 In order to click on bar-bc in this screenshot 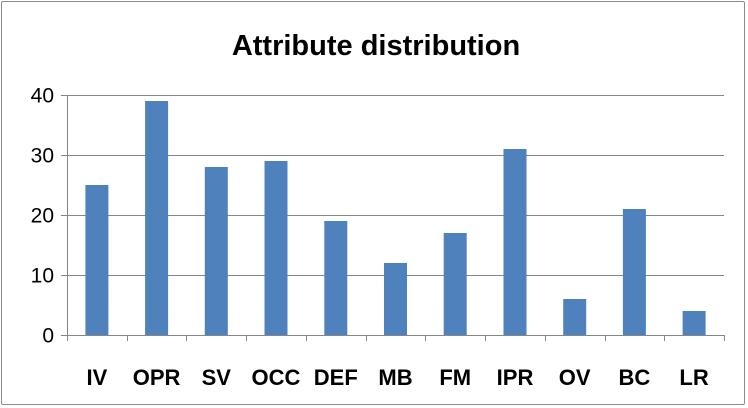, I will do `click(634, 272)`.